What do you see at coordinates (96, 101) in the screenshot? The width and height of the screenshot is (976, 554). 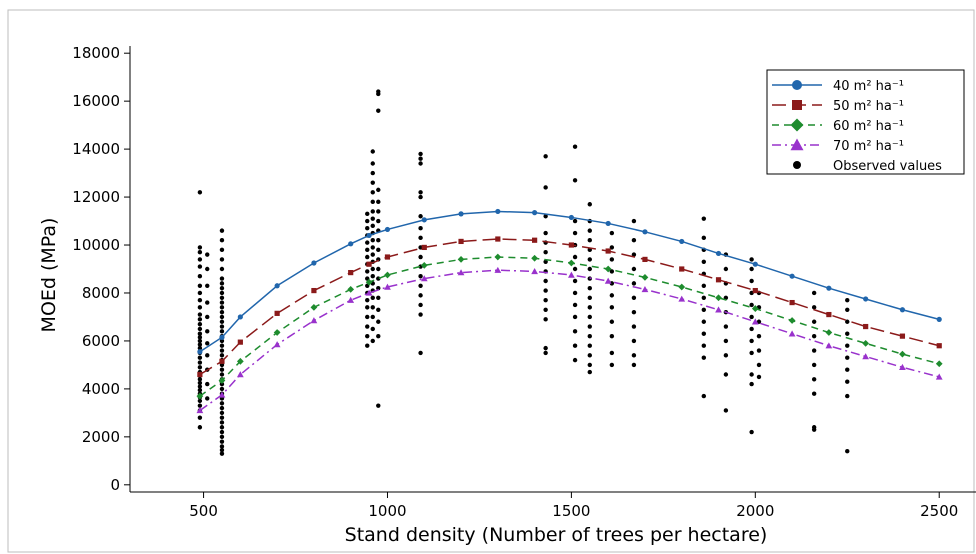 I see `y-tick-label: 16000` at bounding box center [96, 101].